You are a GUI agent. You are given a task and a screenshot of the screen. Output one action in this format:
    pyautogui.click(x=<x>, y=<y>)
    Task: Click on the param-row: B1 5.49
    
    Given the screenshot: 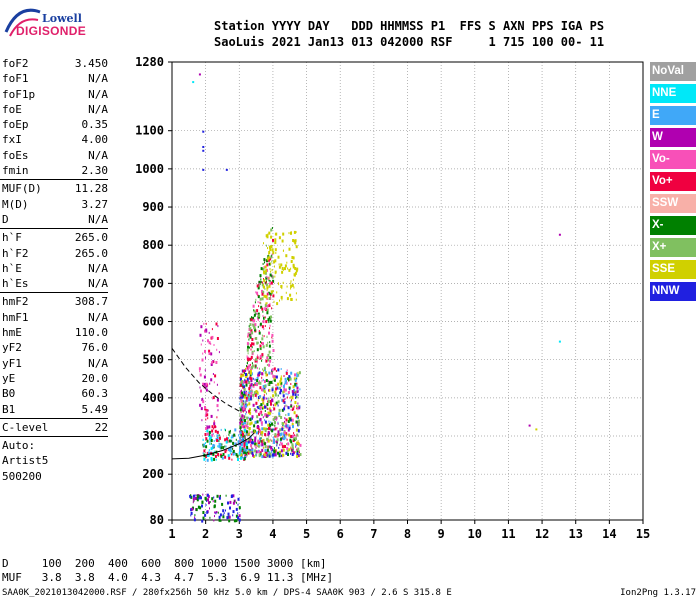 What is the action you would take?
    pyautogui.click(x=85, y=409)
    